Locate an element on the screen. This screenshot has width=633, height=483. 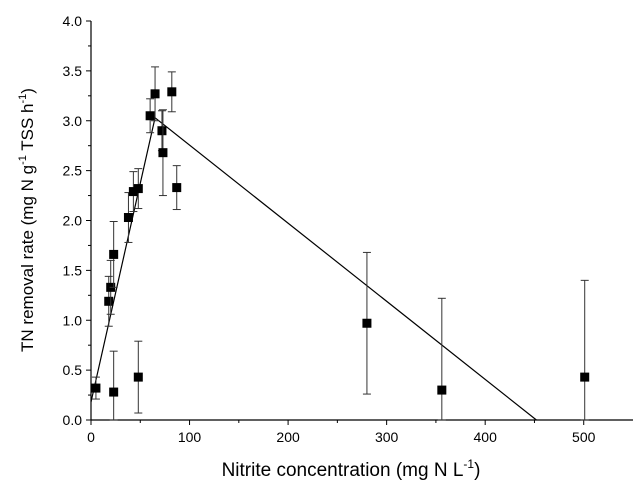
y-tick-label: 0.5 is located at coordinates (73, 370).